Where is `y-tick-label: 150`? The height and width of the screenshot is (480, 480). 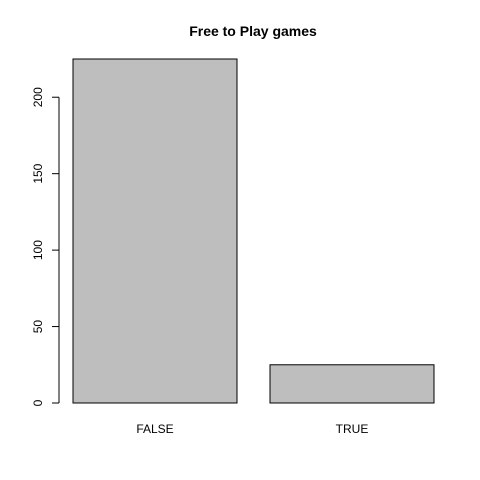
y-tick-label: 150 is located at coordinates (38, 173).